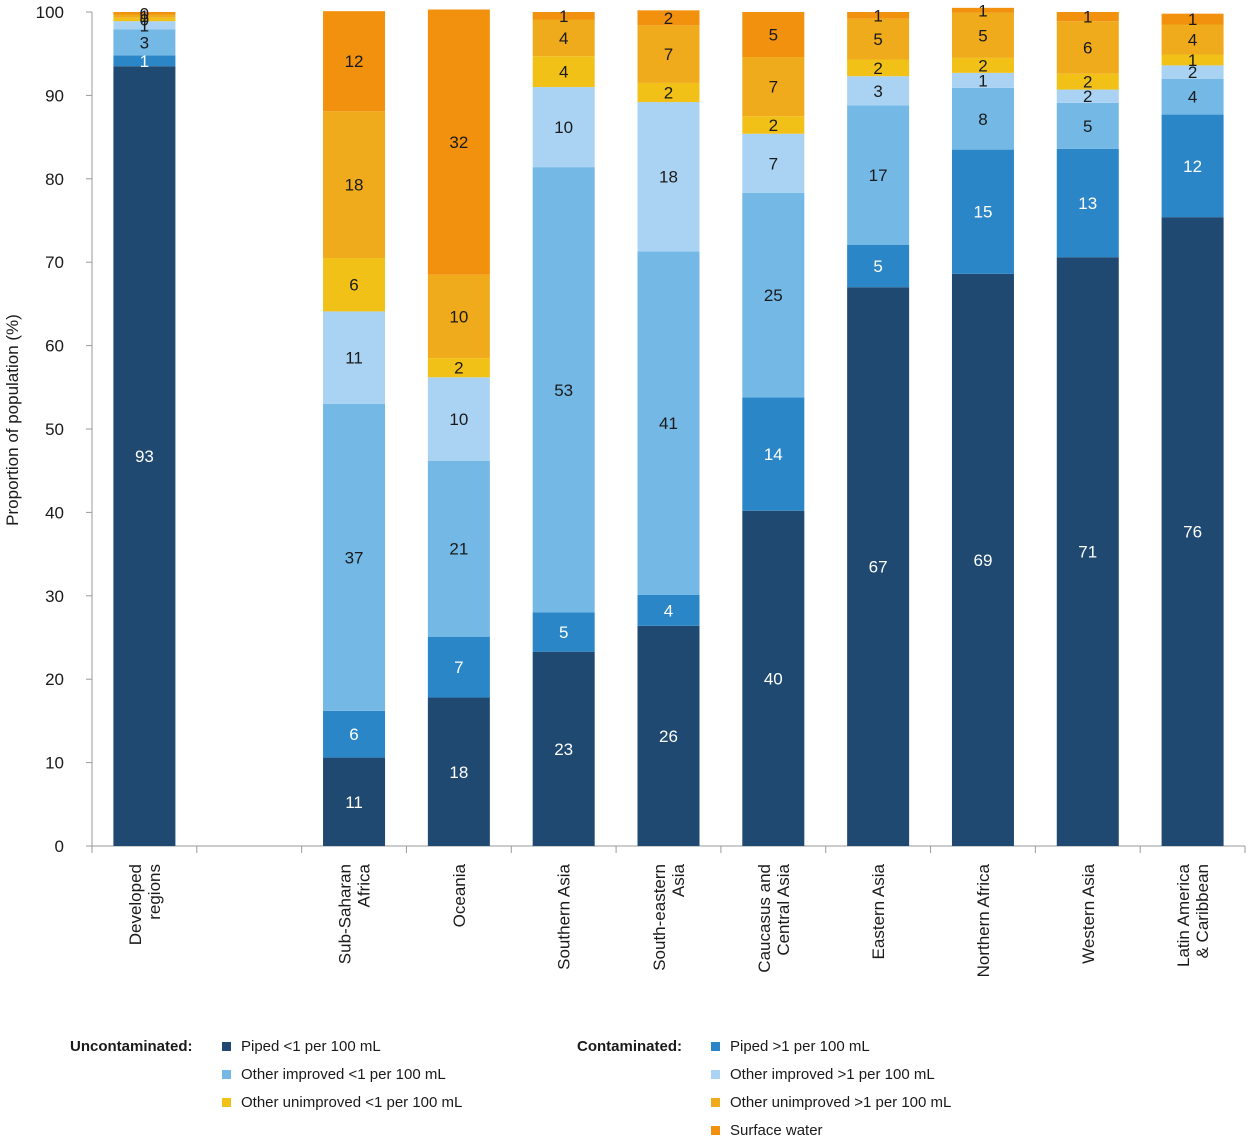  I want to click on bar-value-label: 53, so click(563, 390).